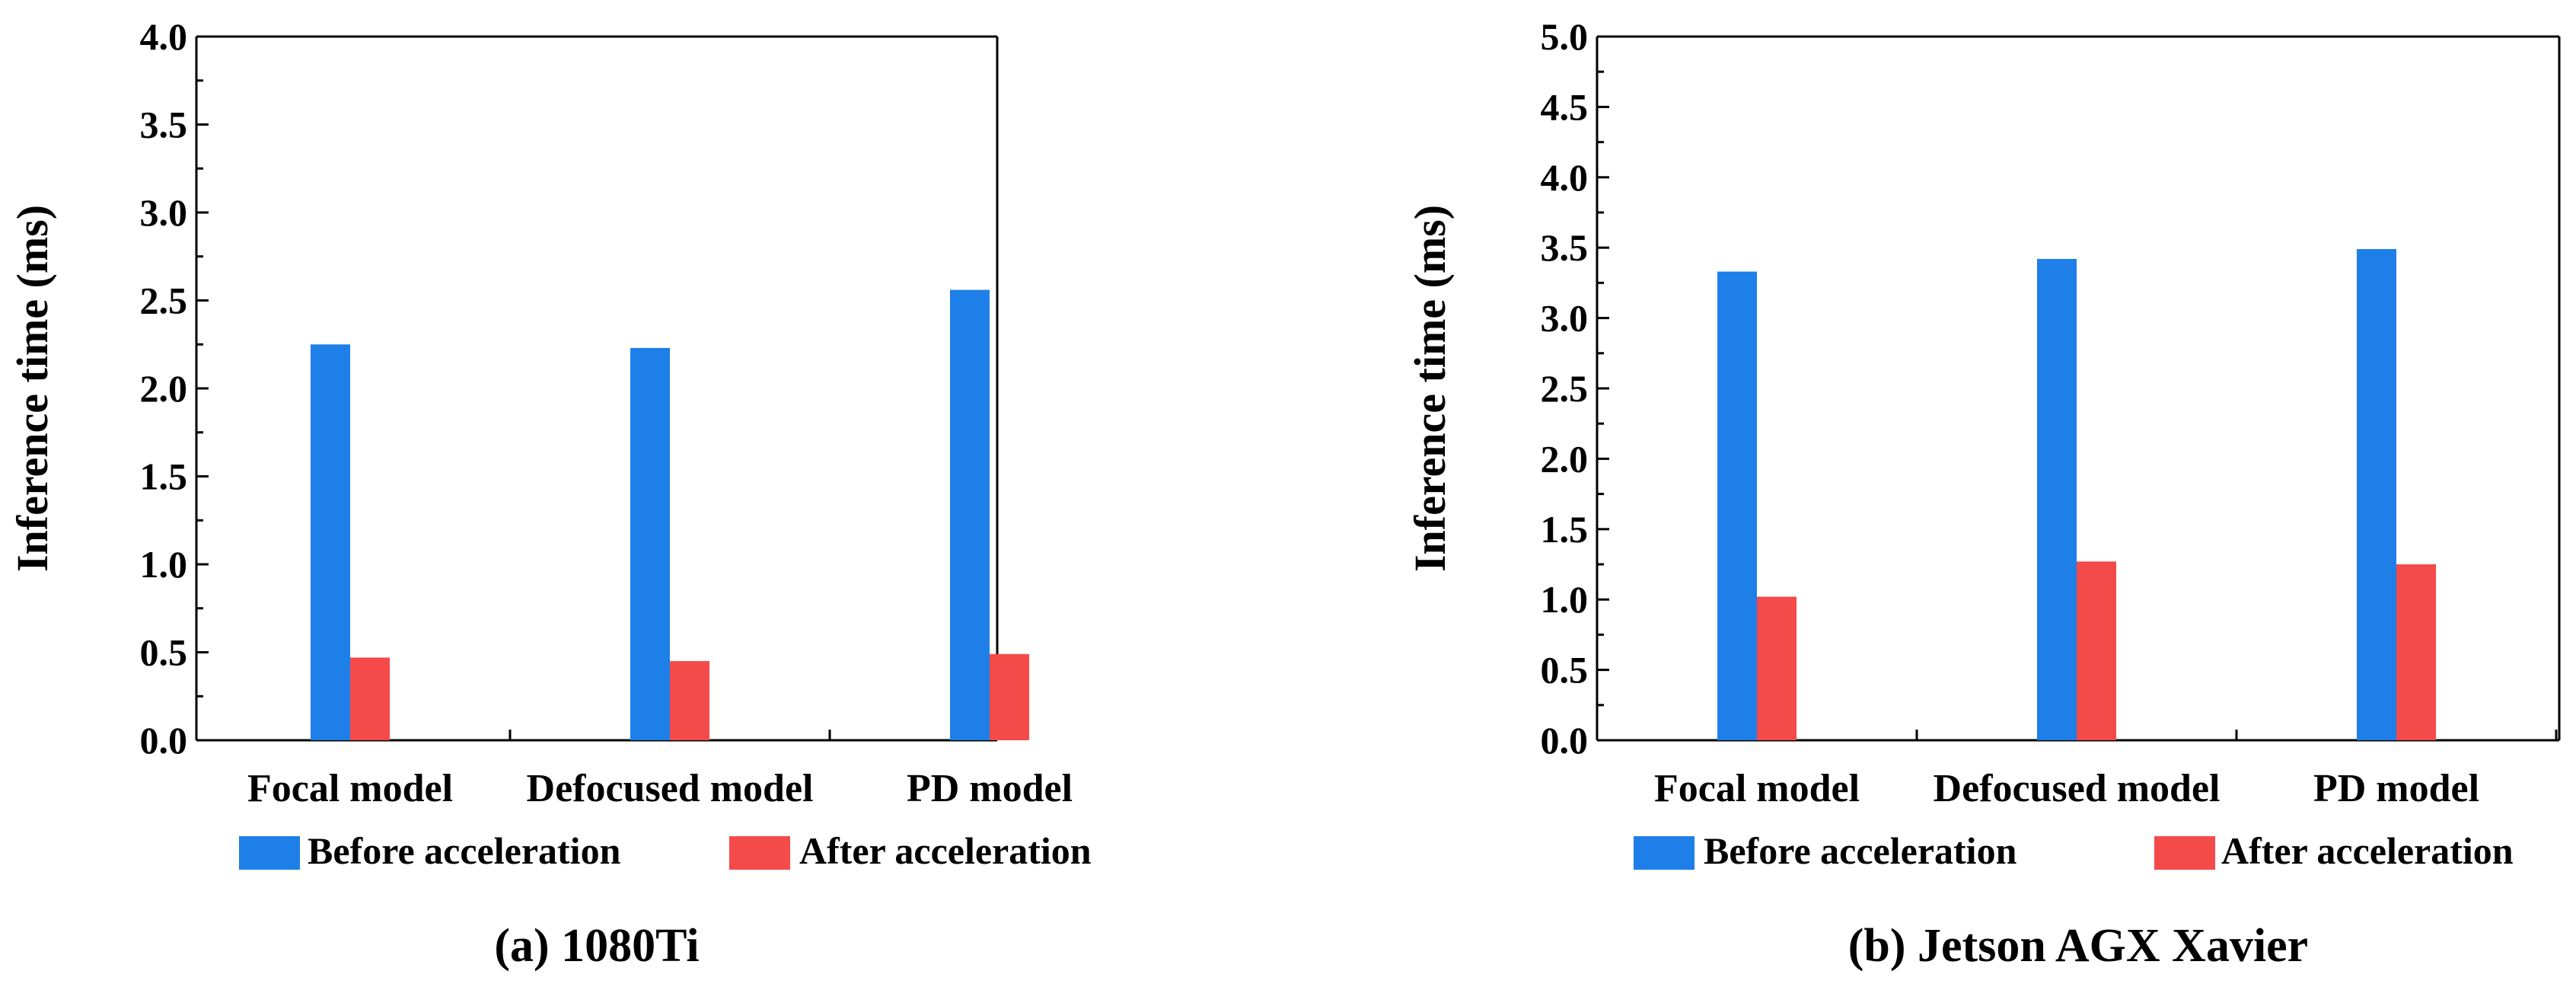 The height and width of the screenshot is (987, 2576). What do you see at coordinates (2078, 946) in the screenshot?
I see `chart-caption: (b) Jetson AGX Xavier` at bounding box center [2078, 946].